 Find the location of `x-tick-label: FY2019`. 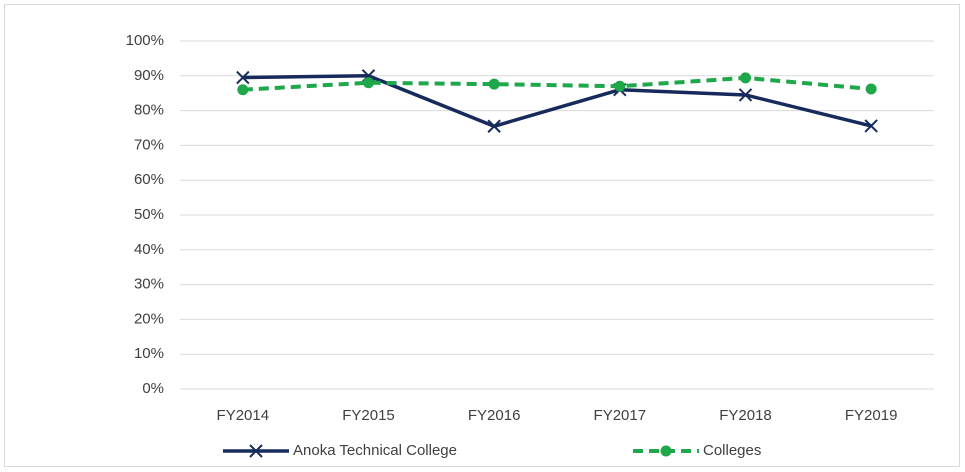

x-tick-label: FY2019 is located at coordinates (871, 415).